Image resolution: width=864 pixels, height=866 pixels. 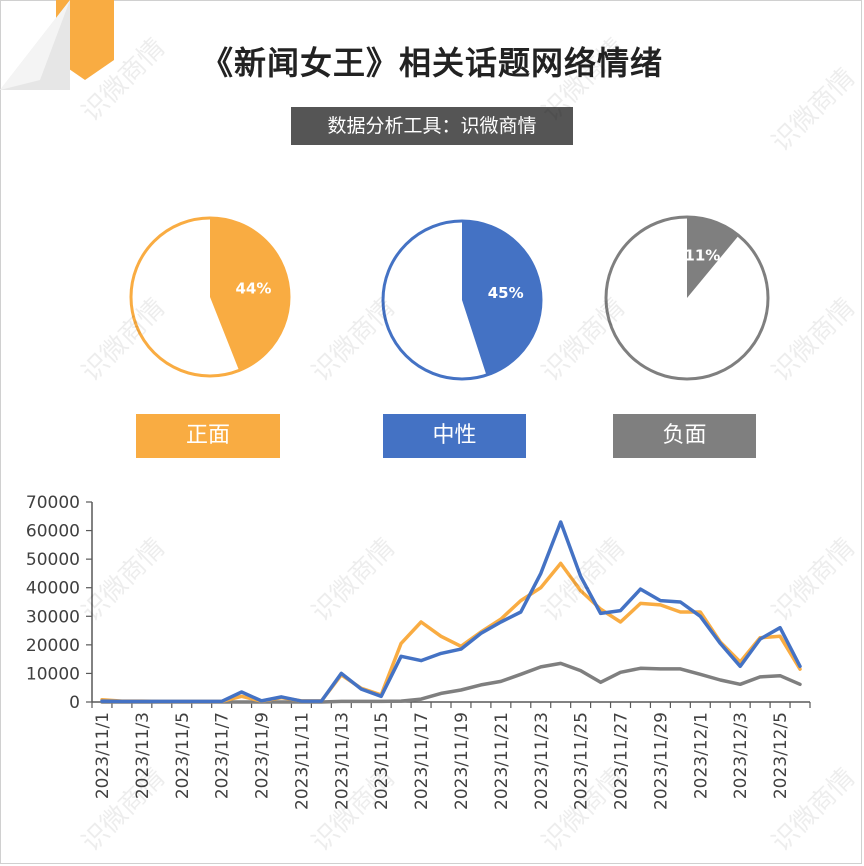 What do you see at coordinates (781, 755) in the screenshot?
I see `x-tick-label: 2023/12/5` at bounding box center [781, 755].